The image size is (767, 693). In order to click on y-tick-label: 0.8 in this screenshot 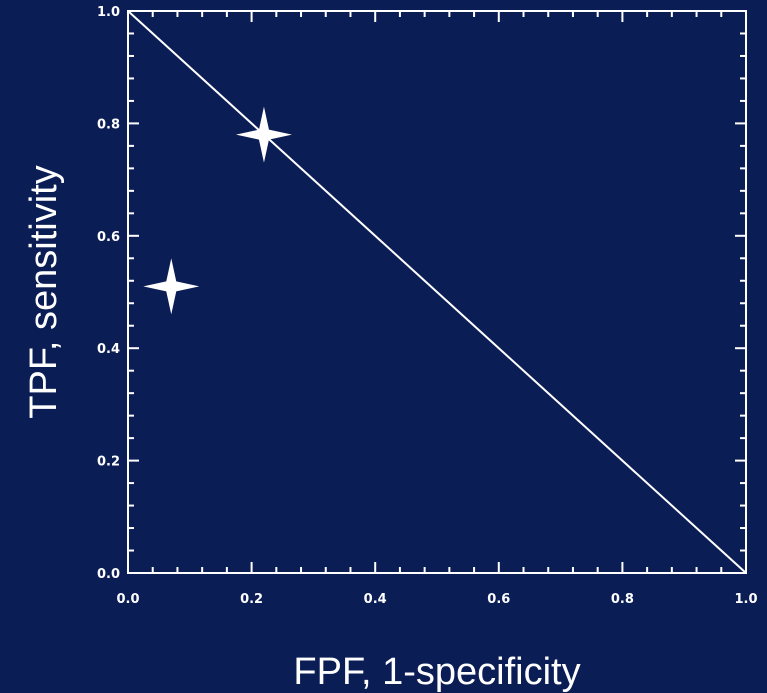, I will do `click(108, 124)`.